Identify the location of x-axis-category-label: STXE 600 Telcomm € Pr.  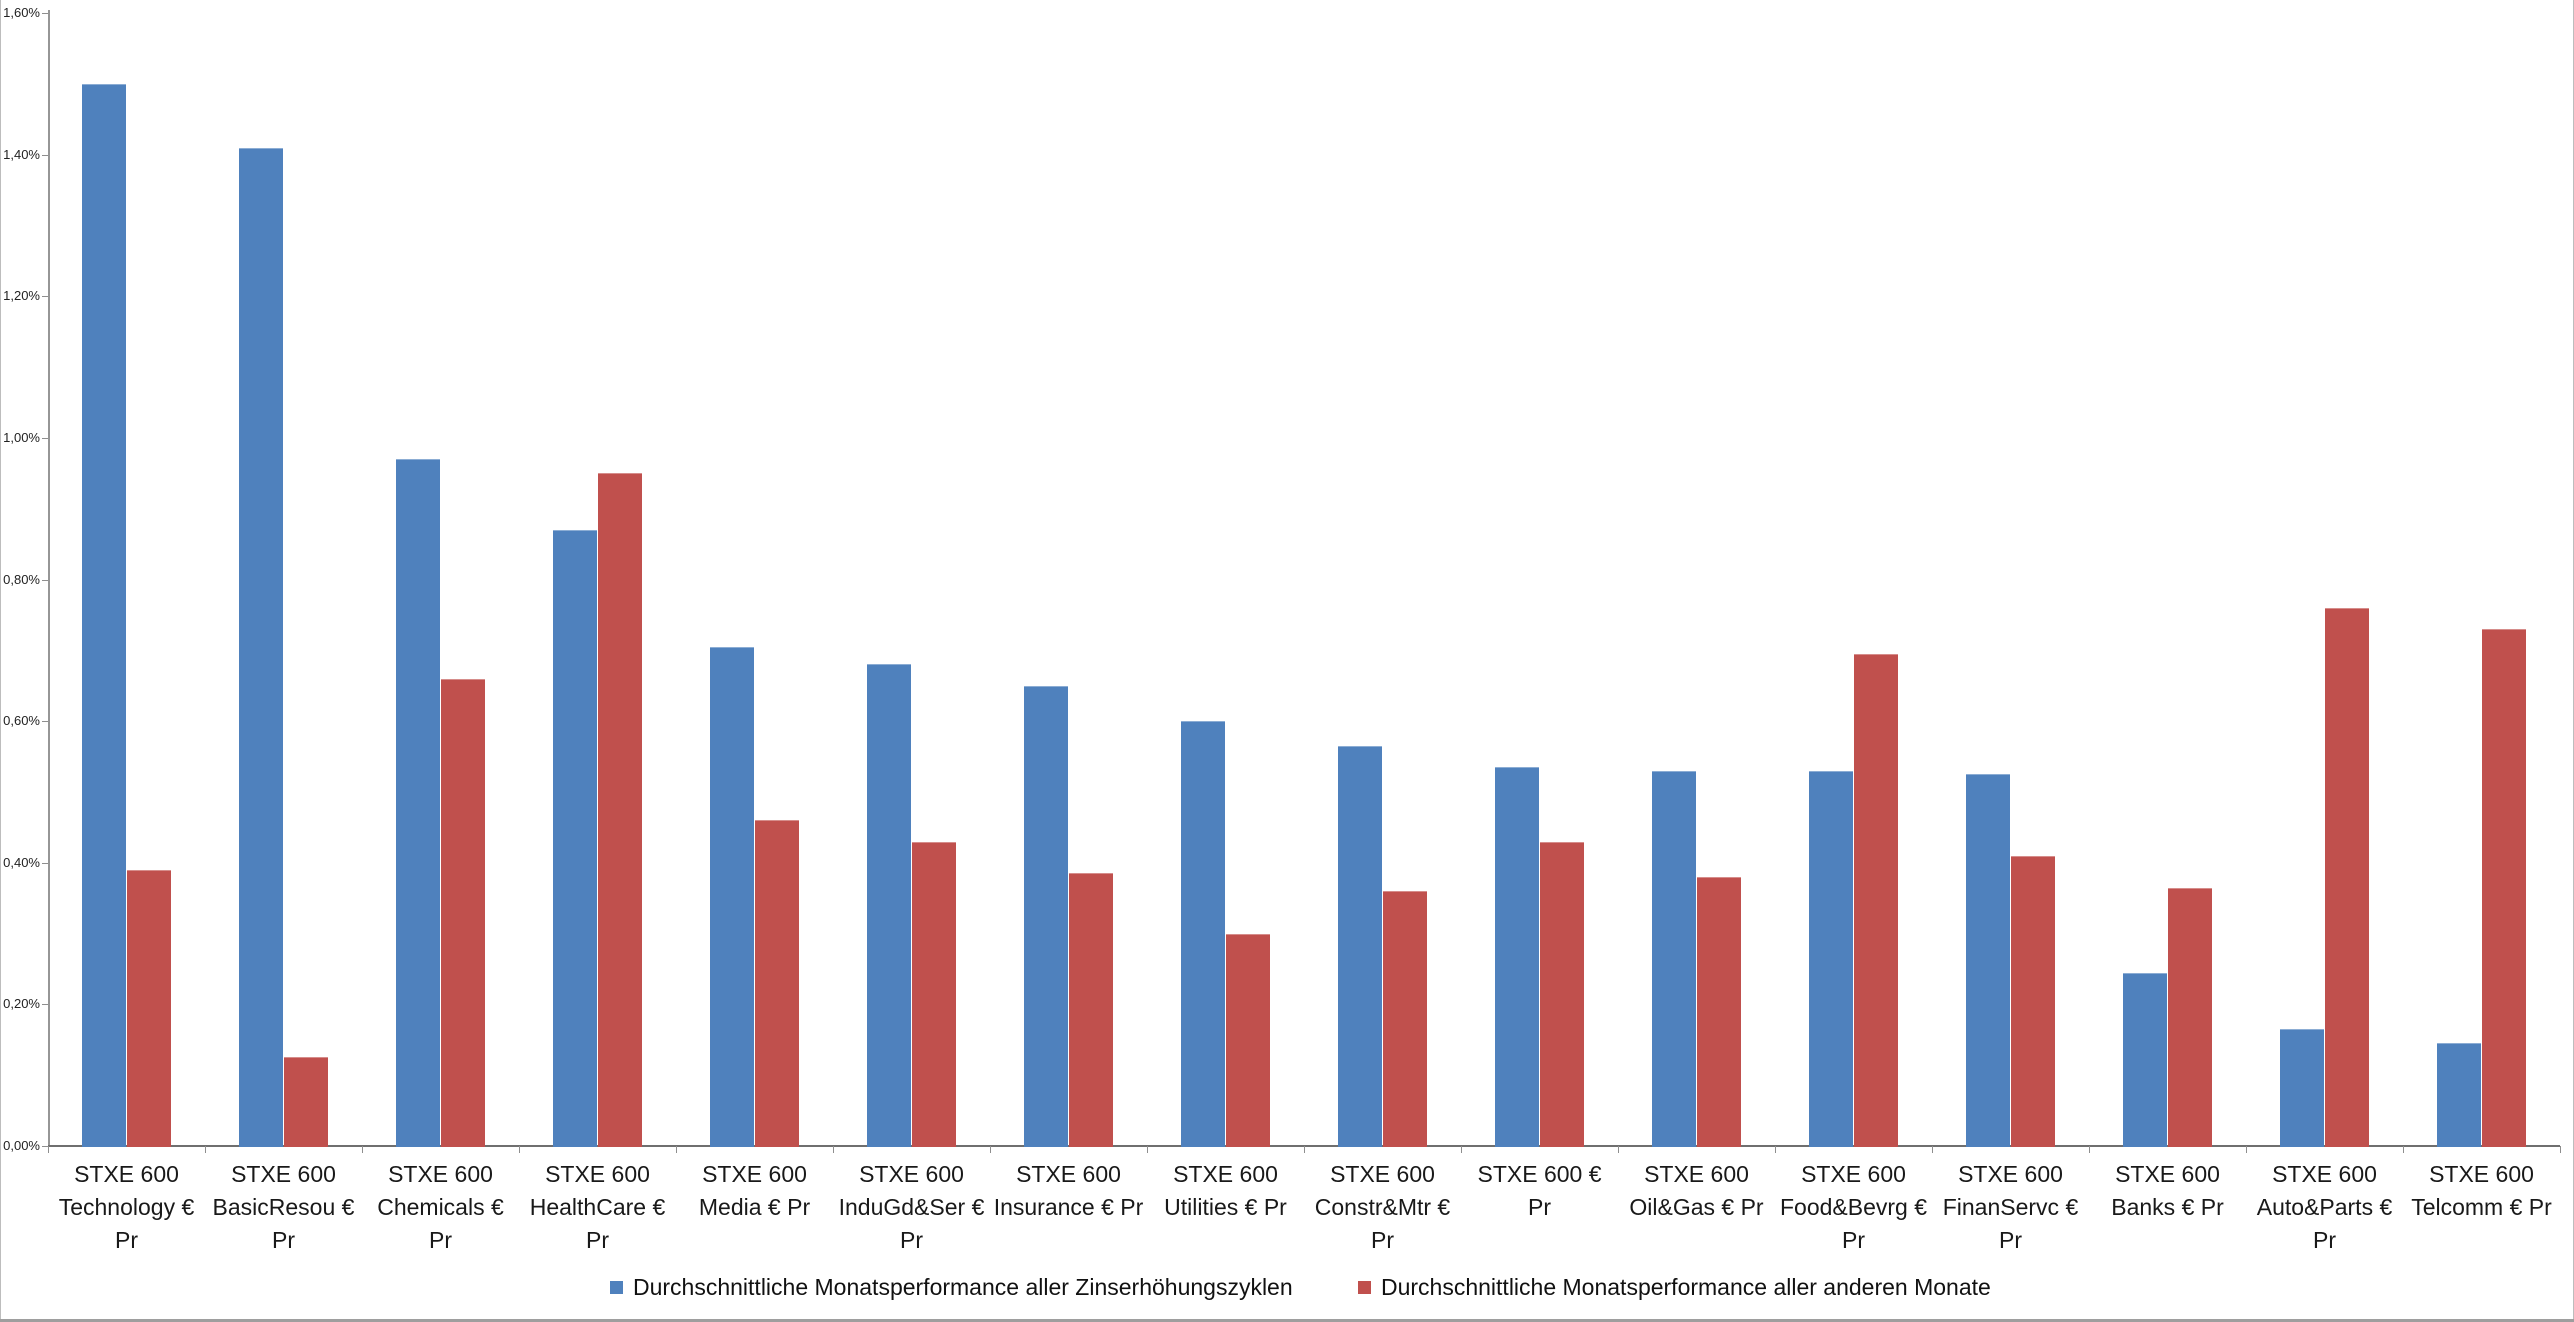
(2481, 1190).